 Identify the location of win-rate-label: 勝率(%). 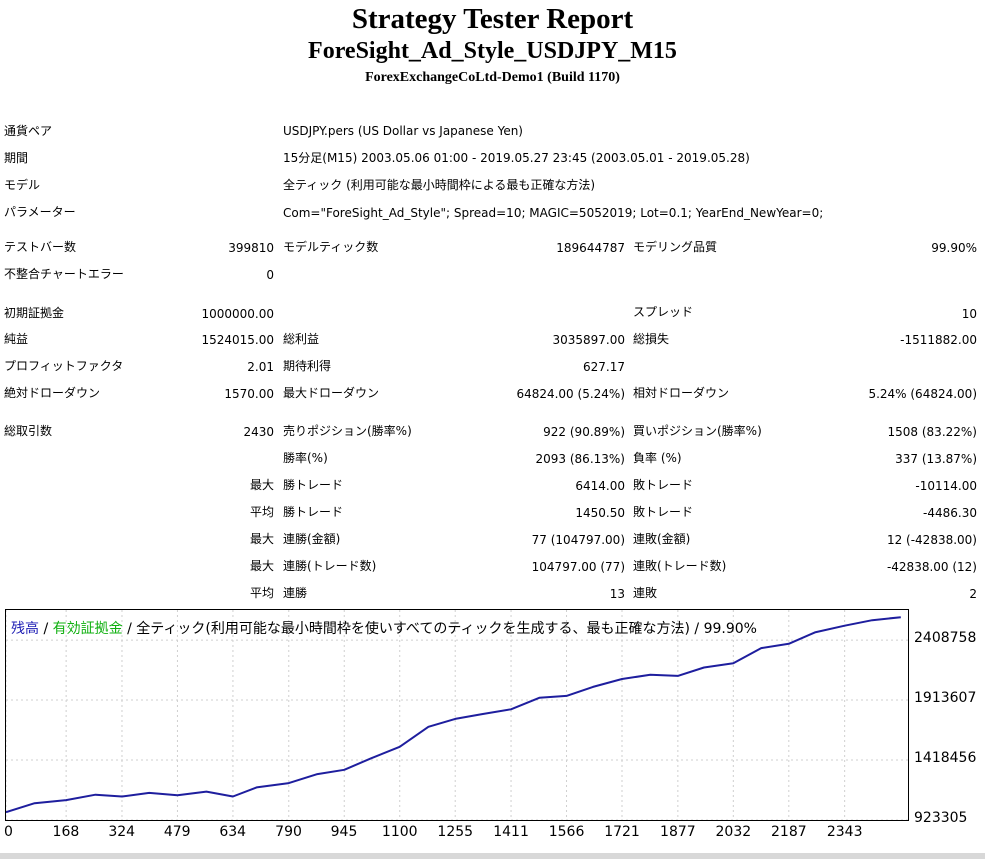
(305, 458).